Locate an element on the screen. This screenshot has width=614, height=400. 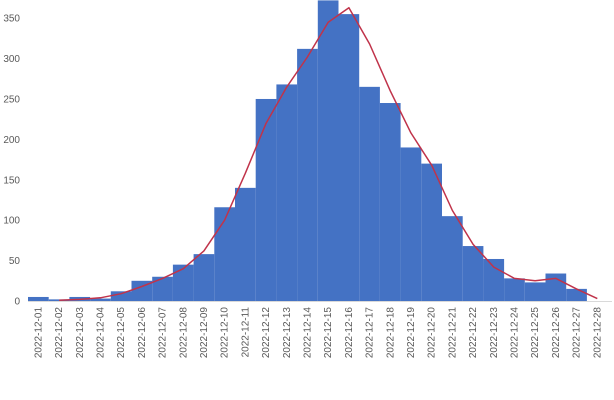
y-tick-label: 250 is located at coordinates (11, 100).